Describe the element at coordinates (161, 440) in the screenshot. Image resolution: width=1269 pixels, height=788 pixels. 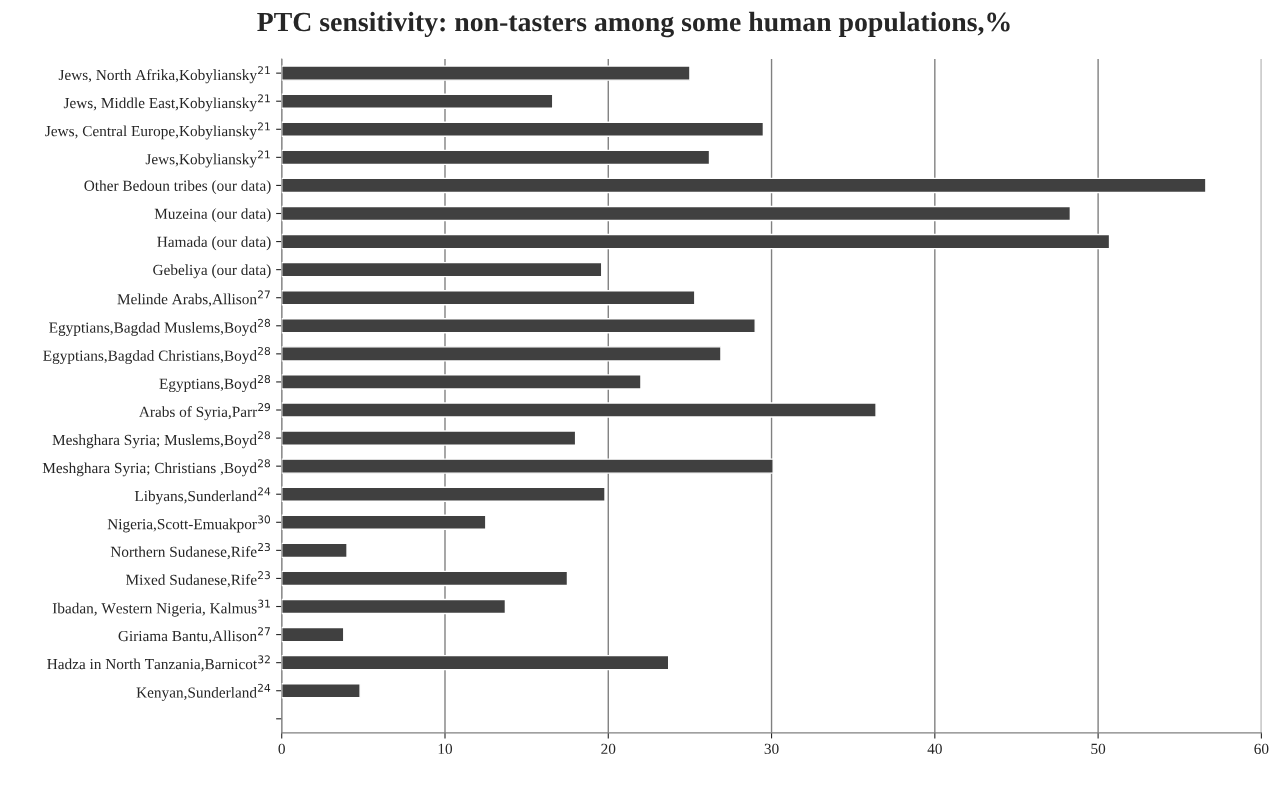
I see `y-tick-label: Meshghara Syria; Muslems,Boyd$^{28}$` at that location.